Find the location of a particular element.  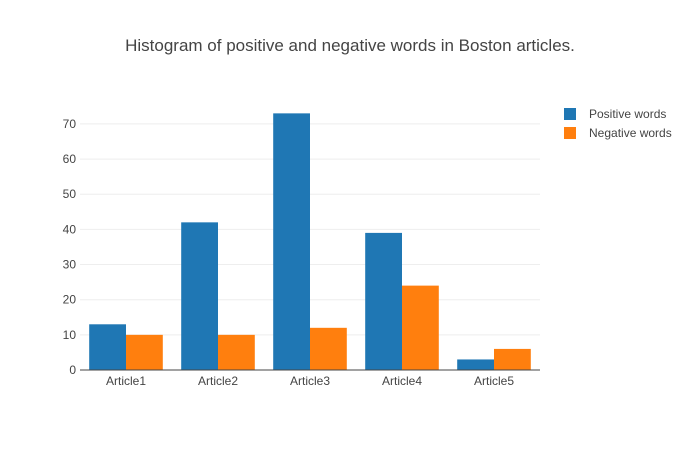

legend: Positive words Negative words is located at coordinates (618, 123).